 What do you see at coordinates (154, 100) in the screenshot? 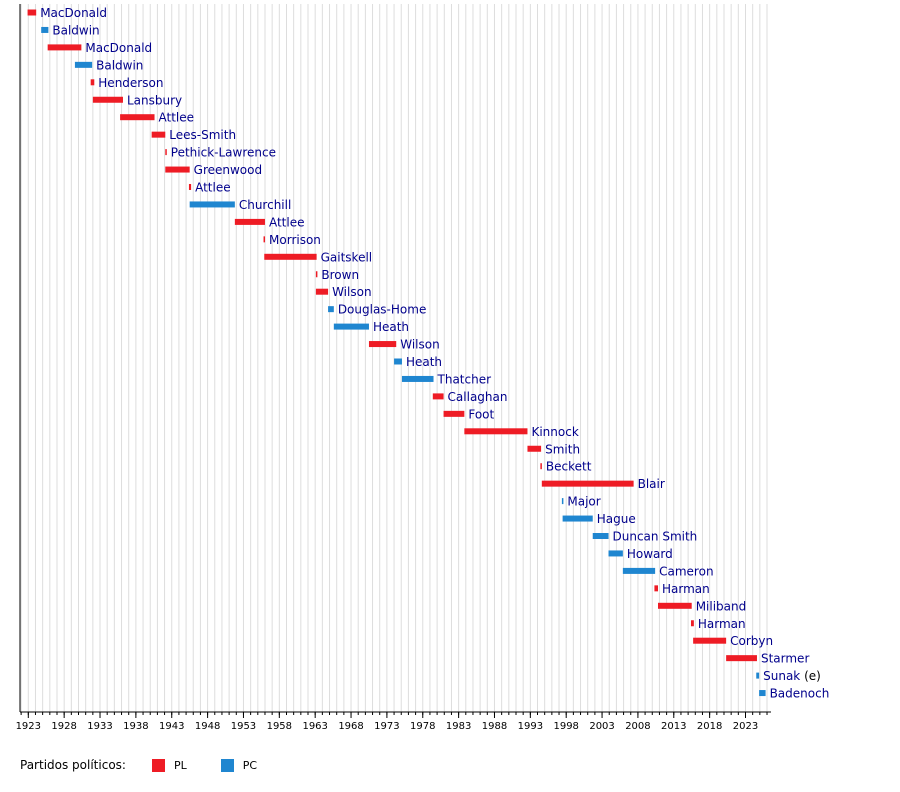
I see `bar-label: Lansbury` at bounding box center [154, 100].